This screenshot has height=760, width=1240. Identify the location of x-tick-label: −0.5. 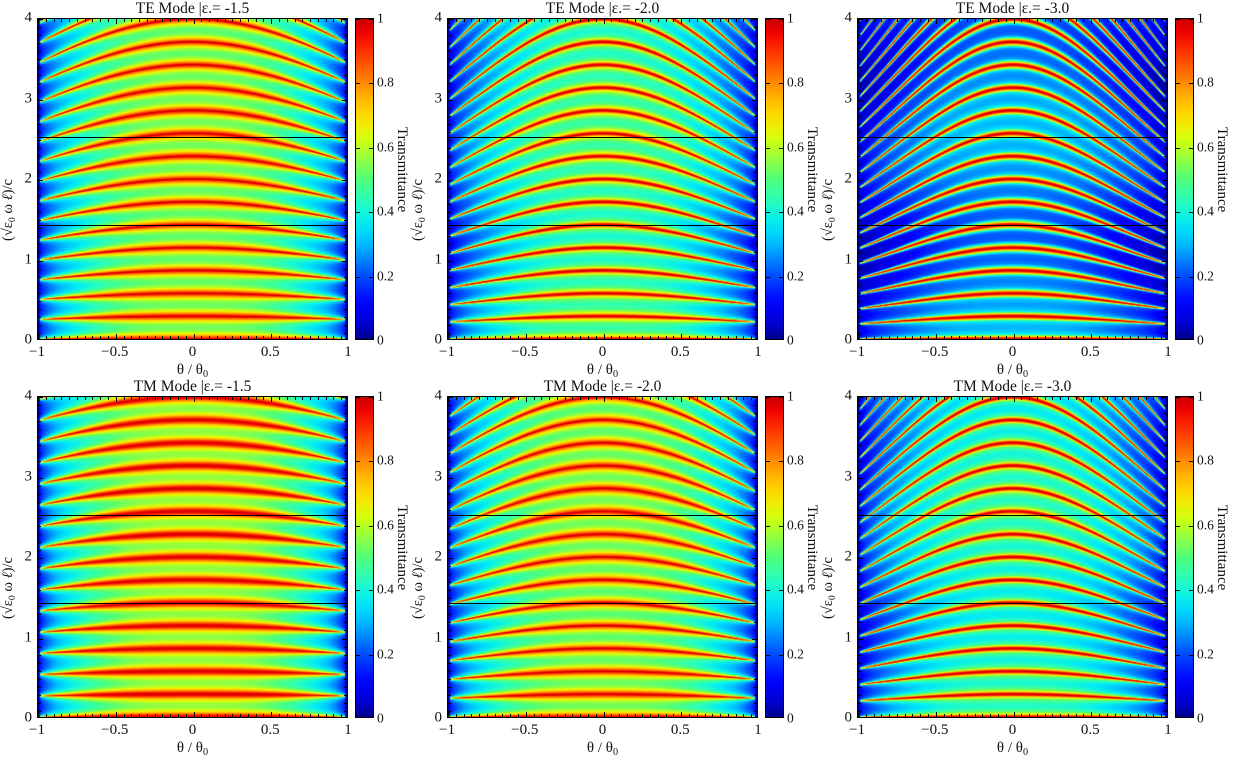
(525, 730).